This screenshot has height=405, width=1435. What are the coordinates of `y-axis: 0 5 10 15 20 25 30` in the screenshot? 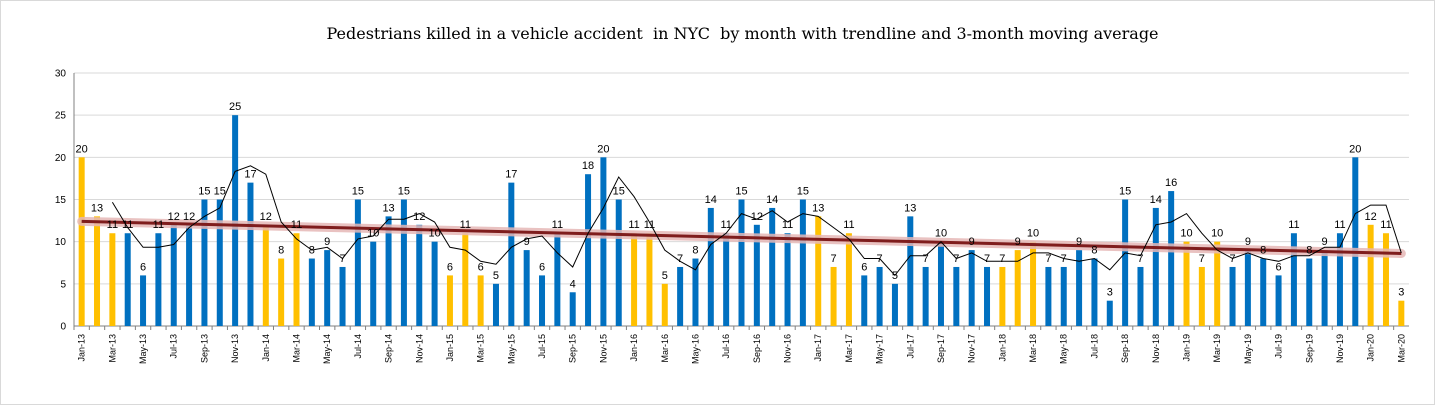 It's located at (65, 201).